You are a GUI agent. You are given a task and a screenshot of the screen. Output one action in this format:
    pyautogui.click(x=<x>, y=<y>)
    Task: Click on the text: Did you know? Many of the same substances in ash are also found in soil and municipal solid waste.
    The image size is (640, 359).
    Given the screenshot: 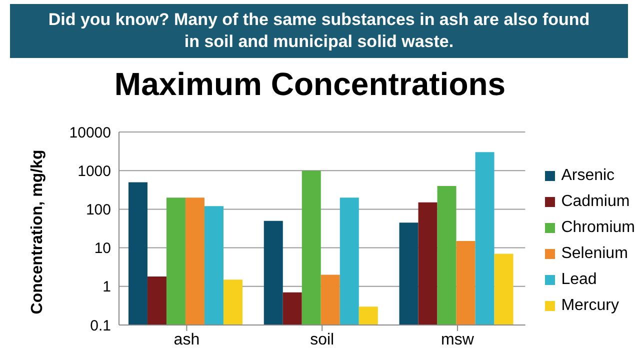 What is the action you would take?
    pyautogui.click(x=319, y=31)
    